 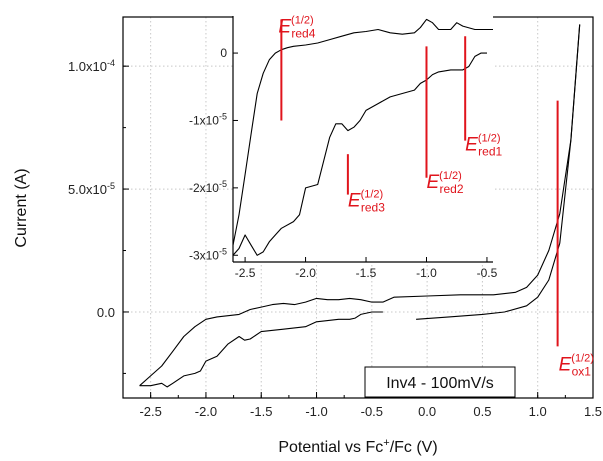 I want to click on x-axis-title: Potential vs Fc+/Fc (V), so click(x=357, y=446).